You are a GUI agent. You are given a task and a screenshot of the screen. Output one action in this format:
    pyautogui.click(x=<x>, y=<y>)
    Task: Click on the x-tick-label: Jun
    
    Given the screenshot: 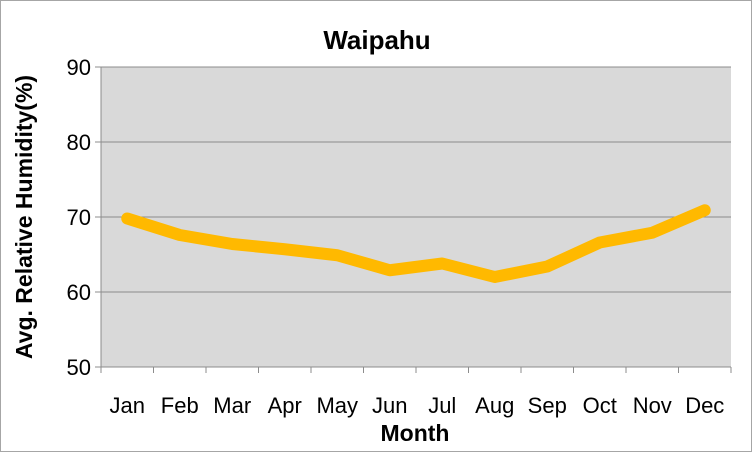 What is the action you would take?
    pyautogui.click(x=389, y=405)
    